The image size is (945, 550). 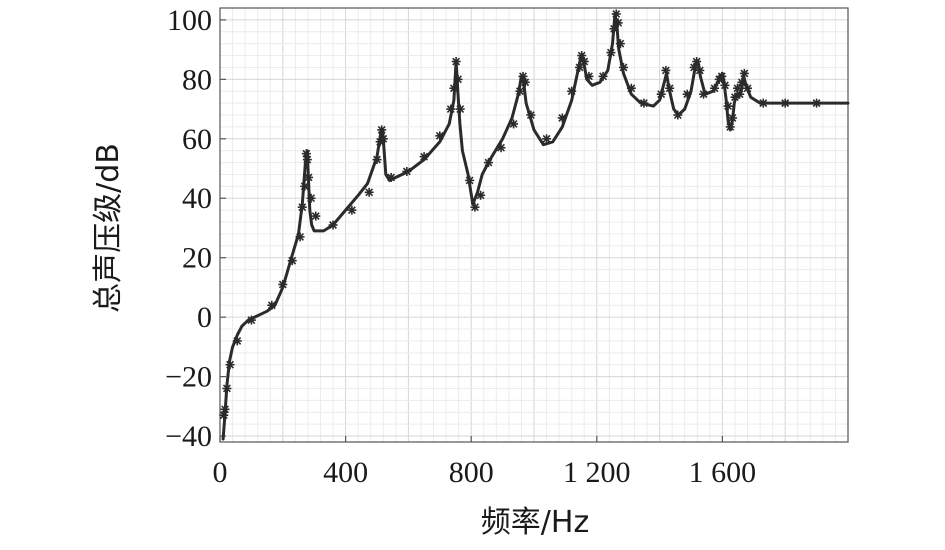 What do you see at coordinates (597, 472) in the screenshot?
I see `x-tick-label: 1 200` at bounding box center [597, 472].